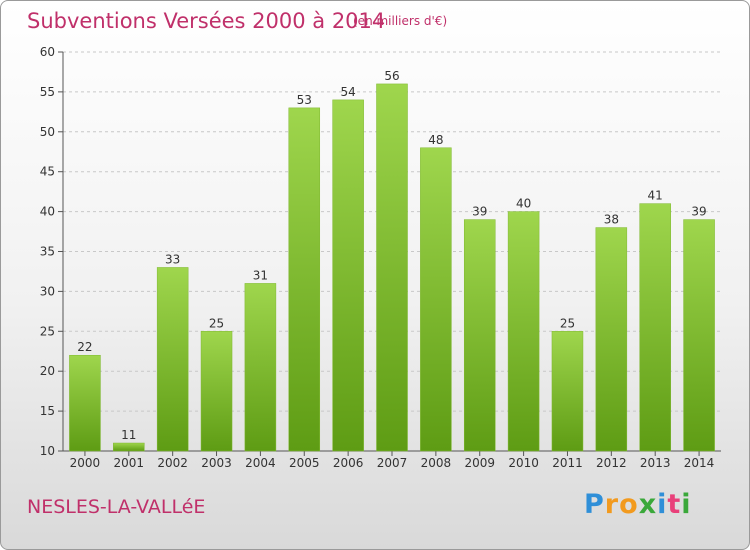 This screenshot has height=550, width=750. Describe the element at coordinates (47, 212) in the screenshot. I see `y-tick-label: 40` at that location.